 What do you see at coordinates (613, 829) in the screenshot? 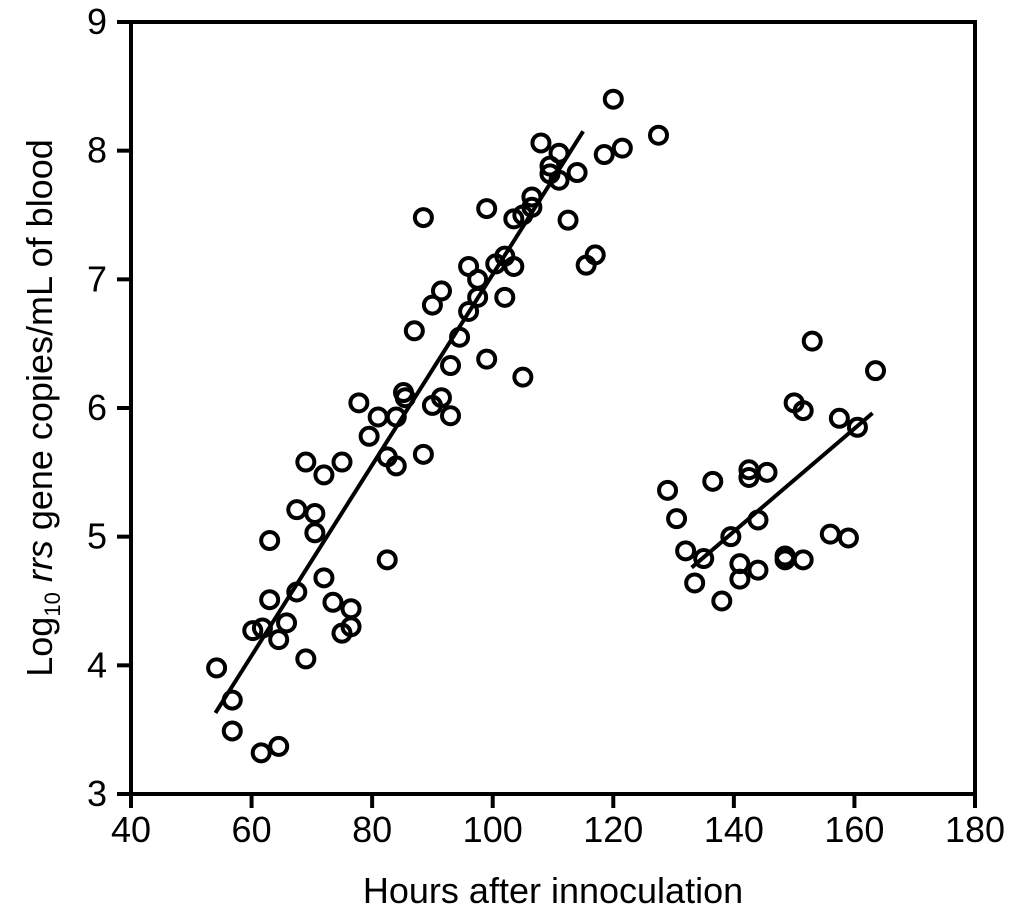
I see `x-tick-label: 120` at bounding box center [613, 829].